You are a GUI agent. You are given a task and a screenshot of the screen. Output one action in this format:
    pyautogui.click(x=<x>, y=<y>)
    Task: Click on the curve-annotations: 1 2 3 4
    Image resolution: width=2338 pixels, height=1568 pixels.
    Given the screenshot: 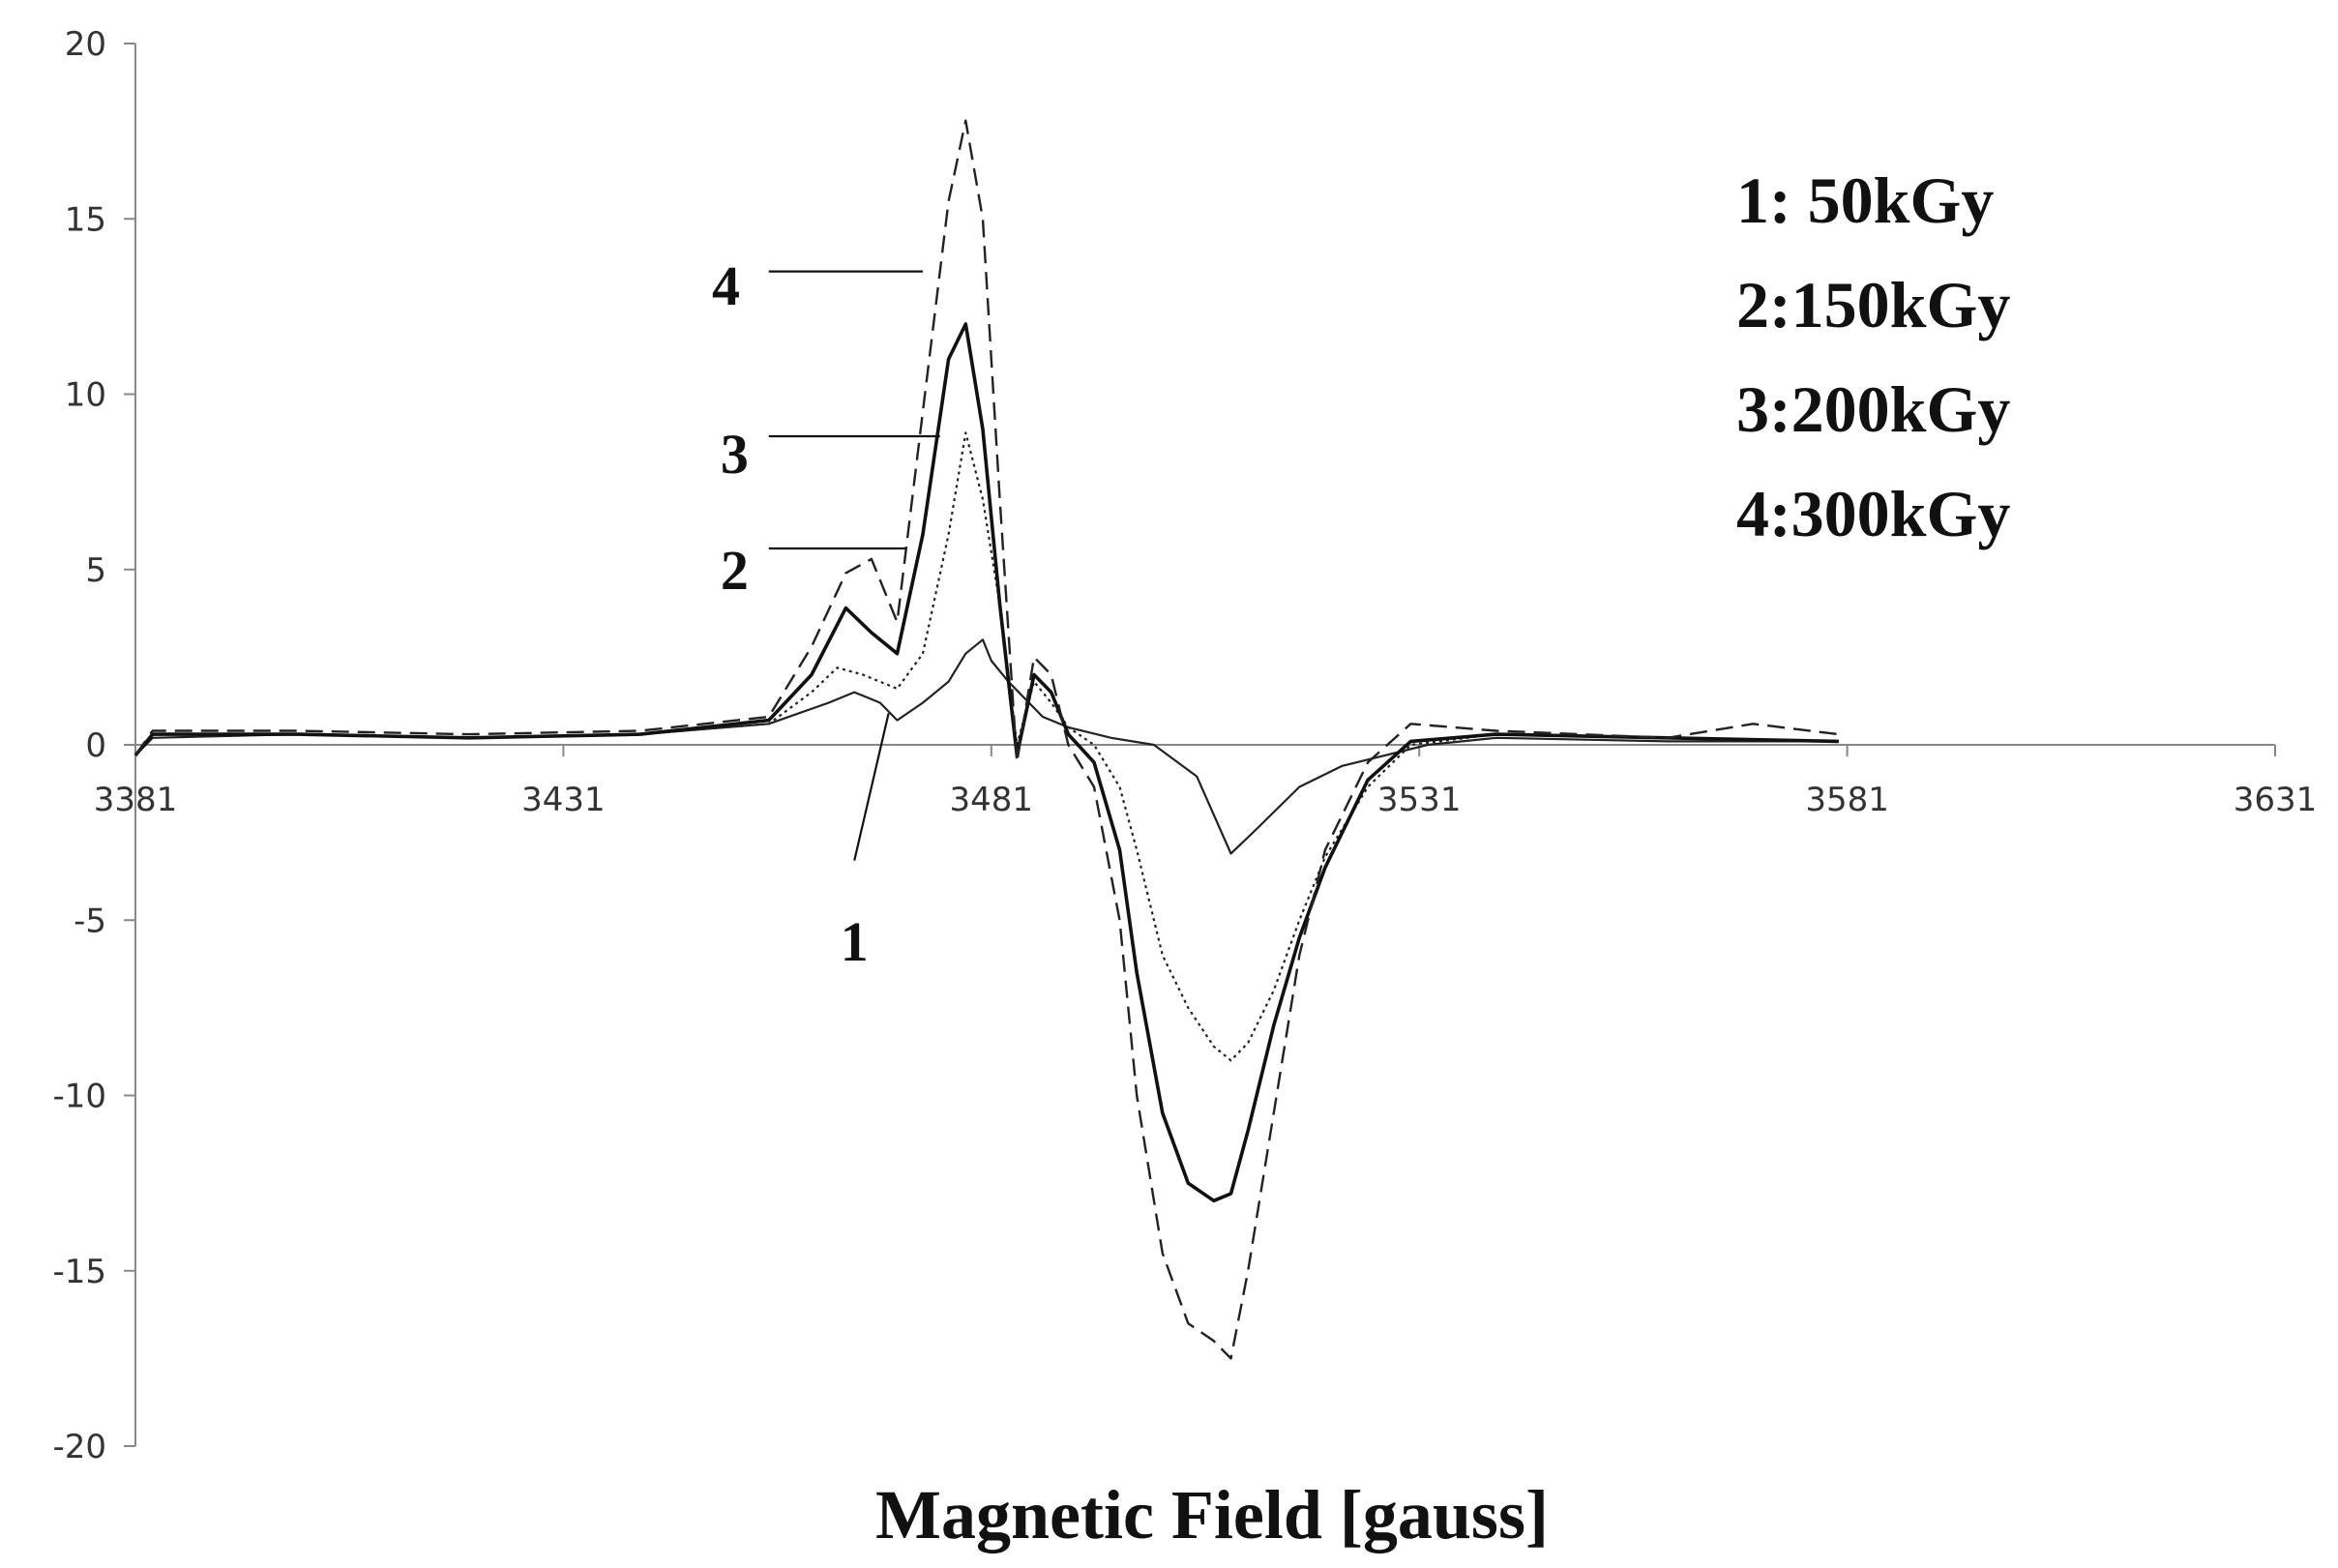 What is the action you would take?
    pyautogui.click(x=826, y=613)
    